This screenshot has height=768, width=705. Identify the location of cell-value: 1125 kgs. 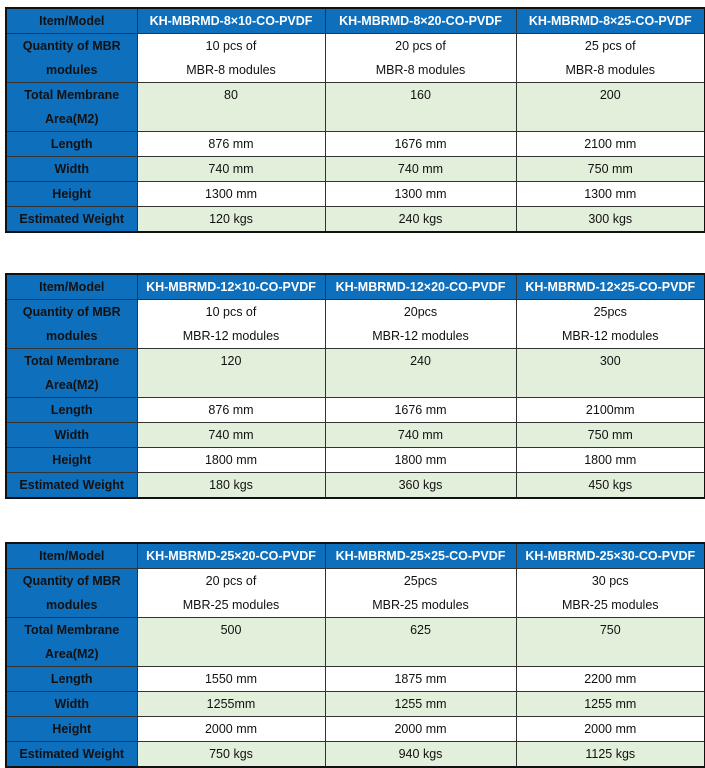
(610, 754).